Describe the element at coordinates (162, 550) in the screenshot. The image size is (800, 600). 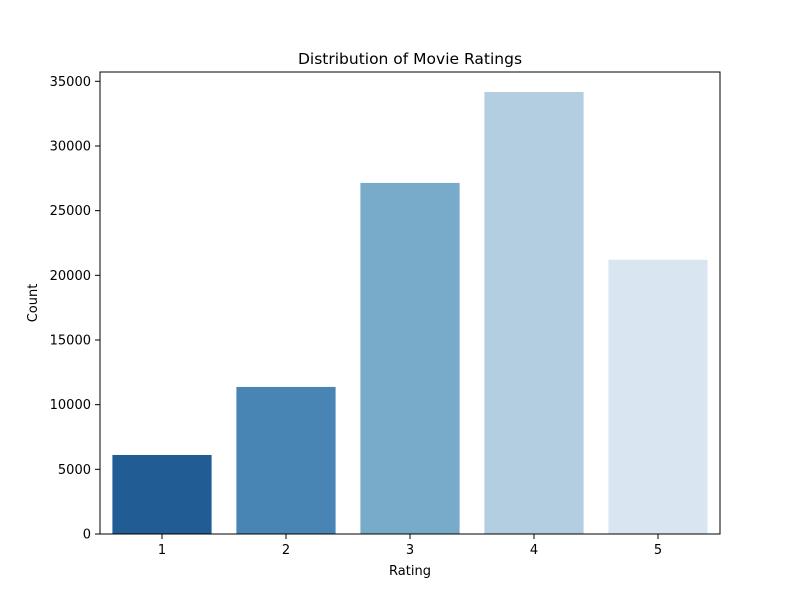
I see `x-tick-label: 1` at that location.